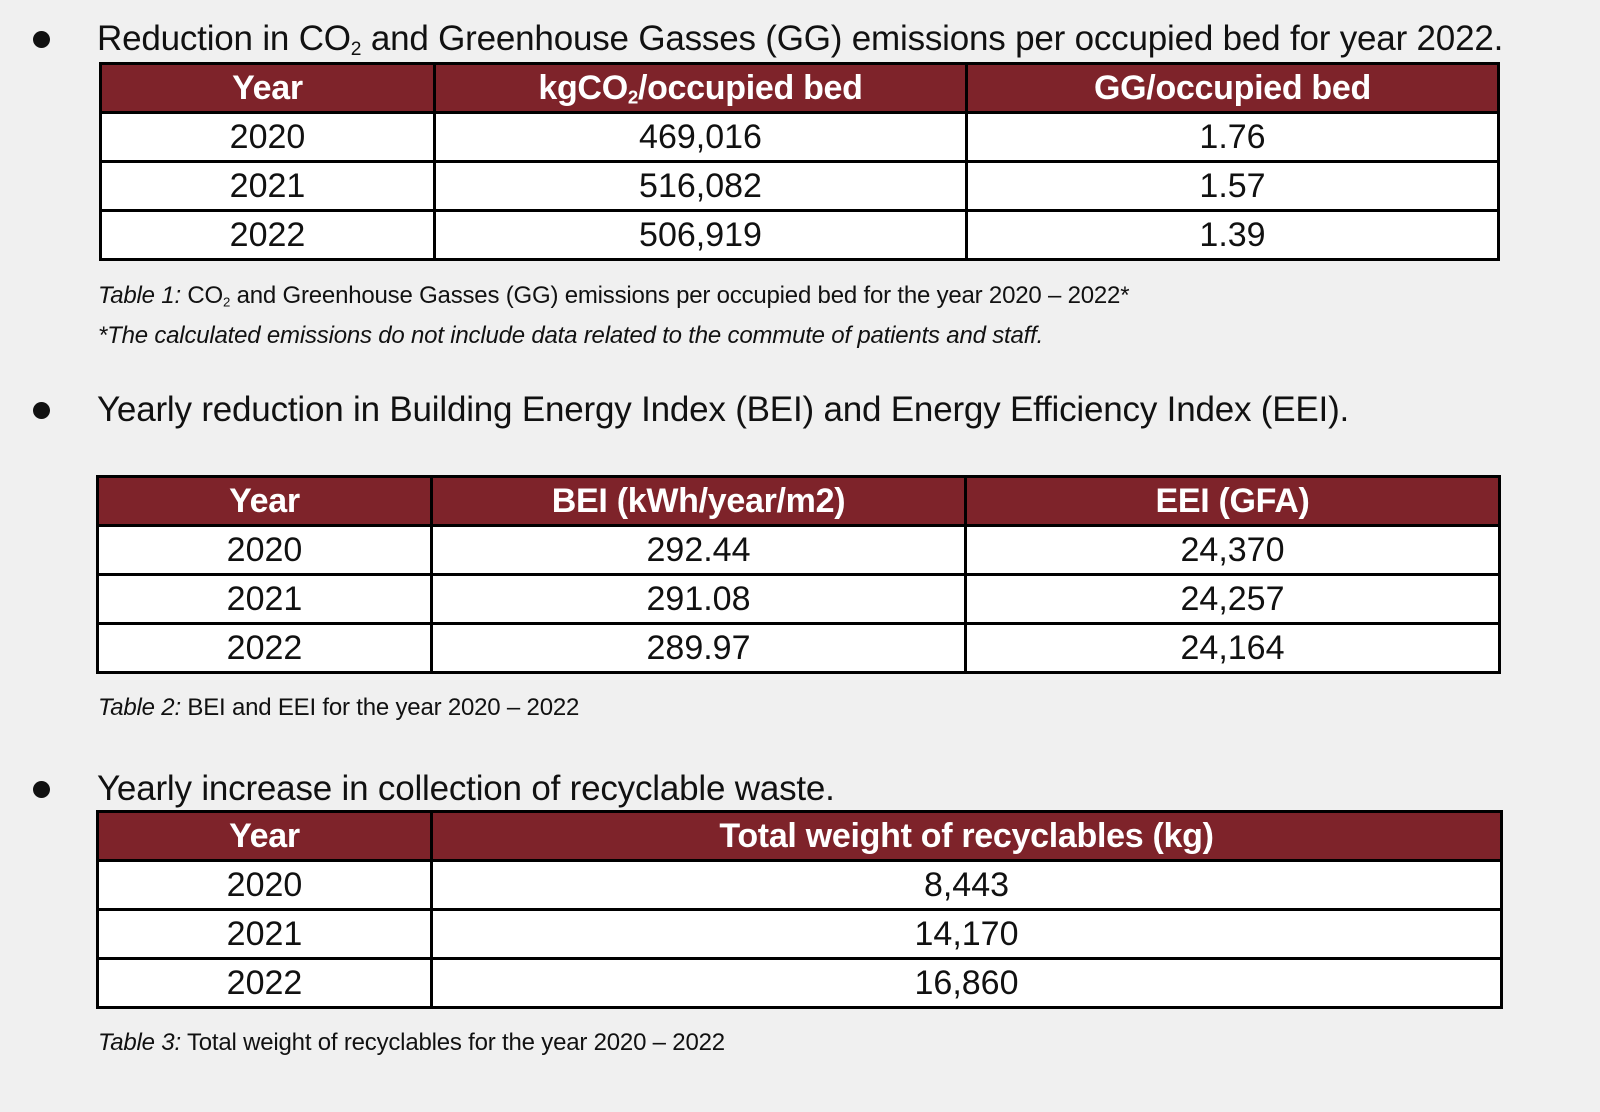 Image resolution: width=1600 pixels, height=1112 pixels. I want to click on table-row: 2020 292.44 24,370, so click(798, 550).